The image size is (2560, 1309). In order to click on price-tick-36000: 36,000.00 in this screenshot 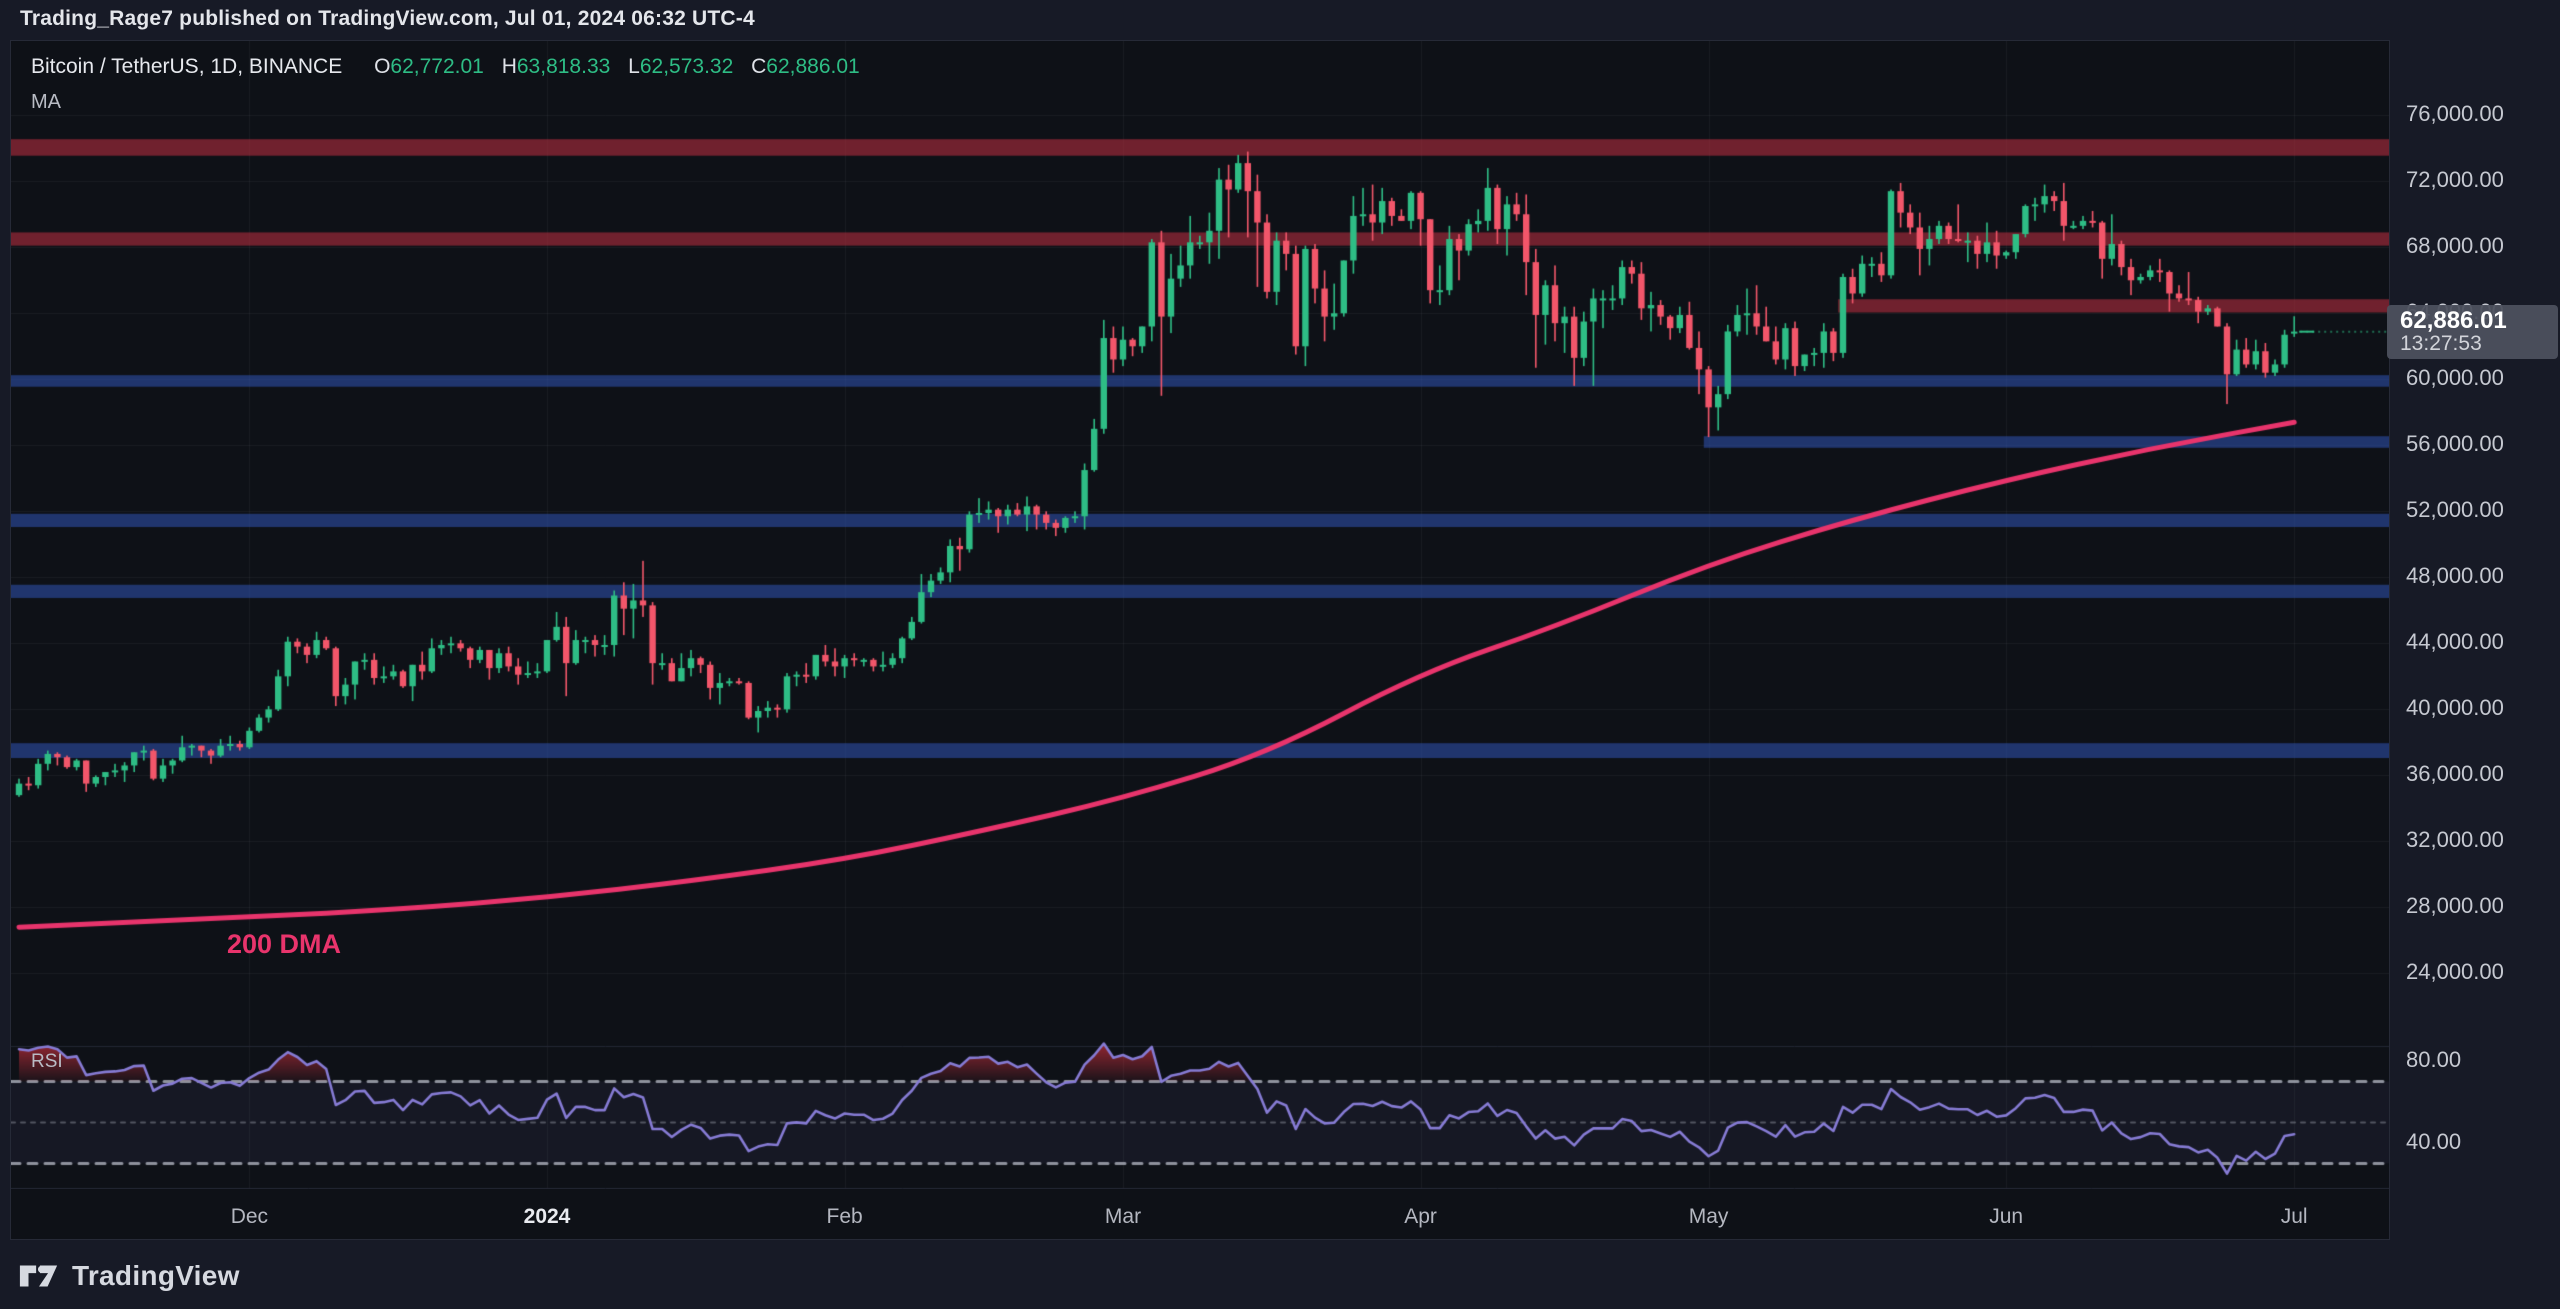, I will do `click(2455, 774)`.